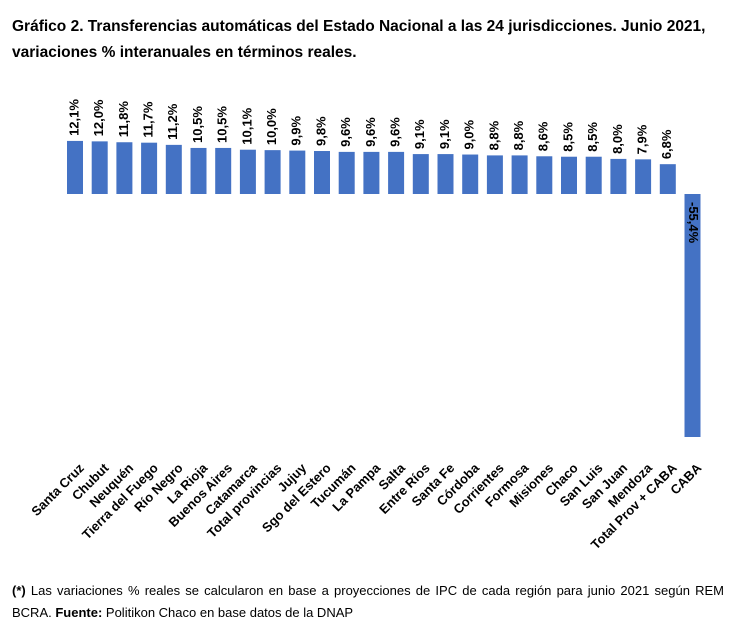 Image resolution: width=737 pixels, height=633 pixels. What do you see at coordinates (222, 124) in the screenshot?
I see `value-label-buenos-aires: 10,5%` at bounding box center [222, 124].